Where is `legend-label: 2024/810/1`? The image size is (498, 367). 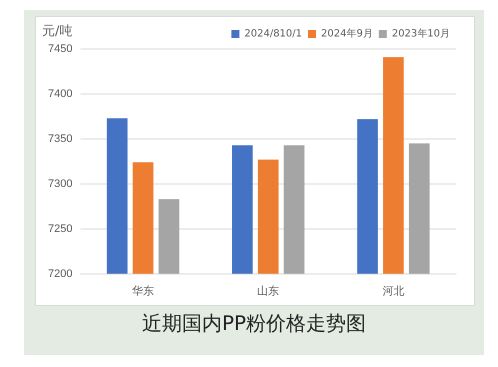
legend-label: 2024/810/1 is located at coordinates (273, 34).